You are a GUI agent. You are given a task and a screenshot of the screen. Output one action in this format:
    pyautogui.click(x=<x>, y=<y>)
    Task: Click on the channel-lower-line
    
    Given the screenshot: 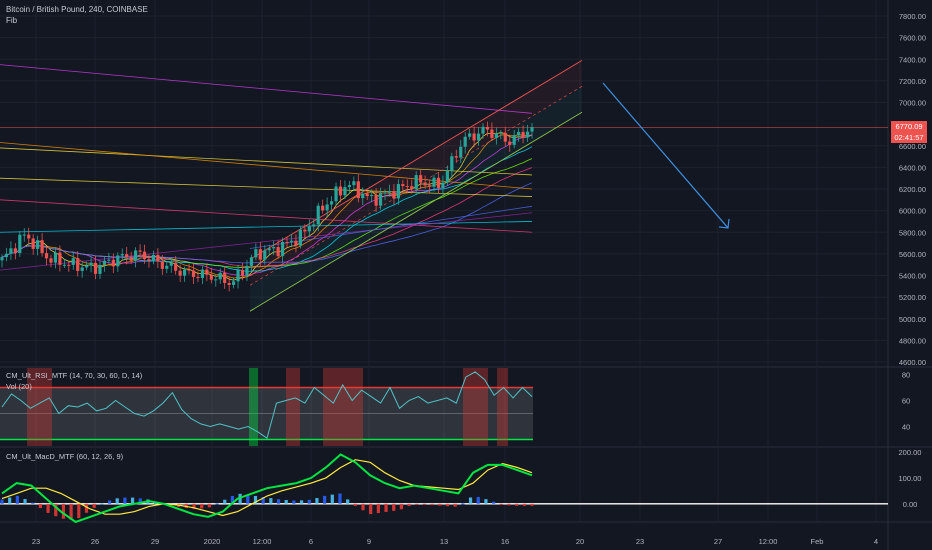 What is the action you would take?
    pyautogui.click(x=416, y=211)
    